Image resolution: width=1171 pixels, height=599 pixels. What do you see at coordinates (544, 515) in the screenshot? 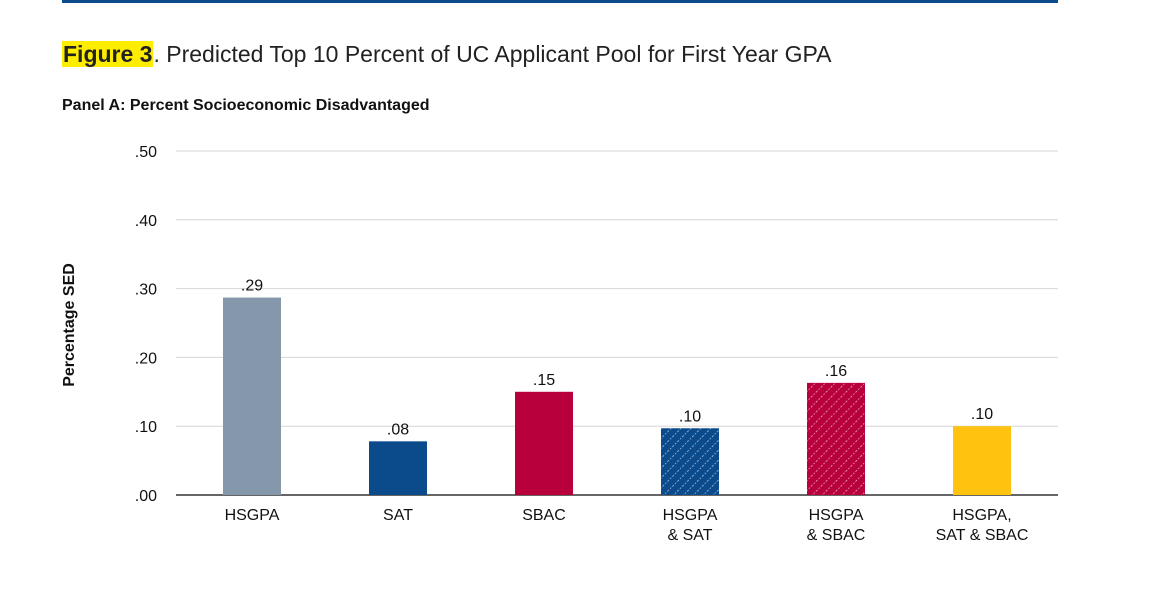
I see `x-tick-label: SBAC` at bounding box center [544, 515].